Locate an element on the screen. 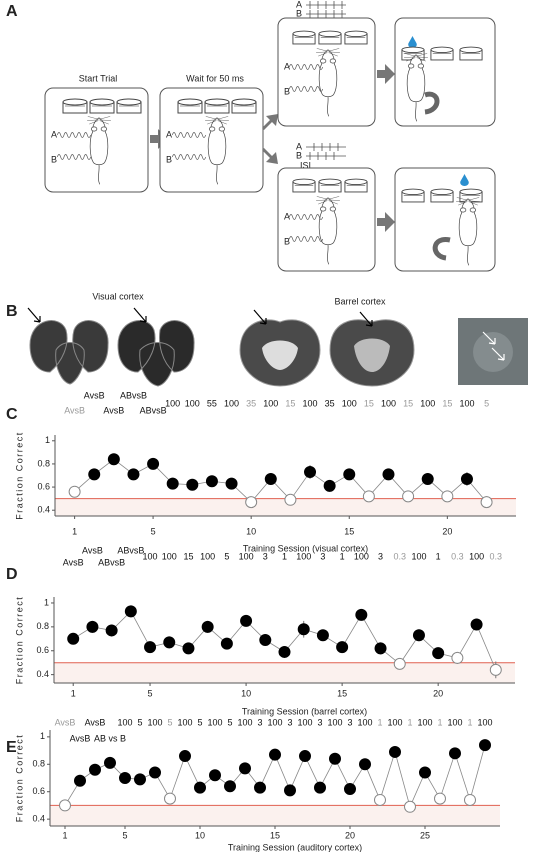 This screenshot has height=852, width=534. stimulus-label: A is located at coordinates (287, 216).